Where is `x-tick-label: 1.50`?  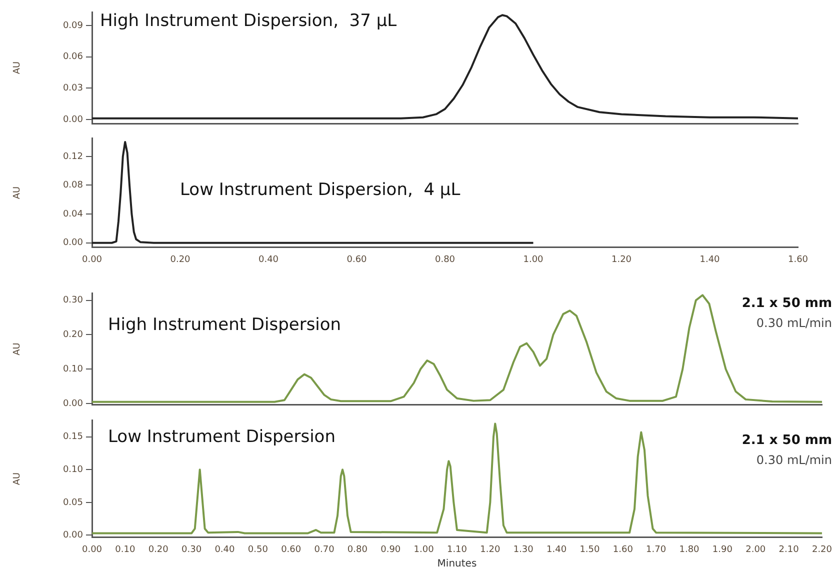 x-tick-label: 1.50 is located at coordinates (590, 549).